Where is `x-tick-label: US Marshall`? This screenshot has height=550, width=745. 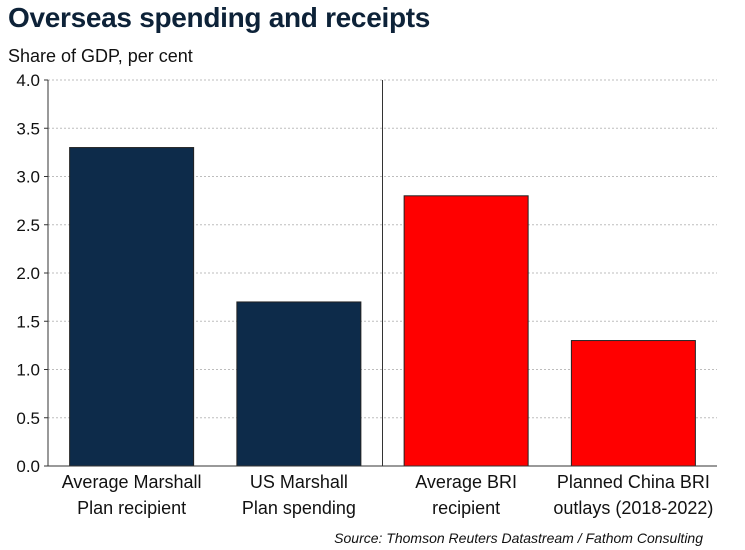
x-tick-label: US Marshall is located at coordinates (299, 482).